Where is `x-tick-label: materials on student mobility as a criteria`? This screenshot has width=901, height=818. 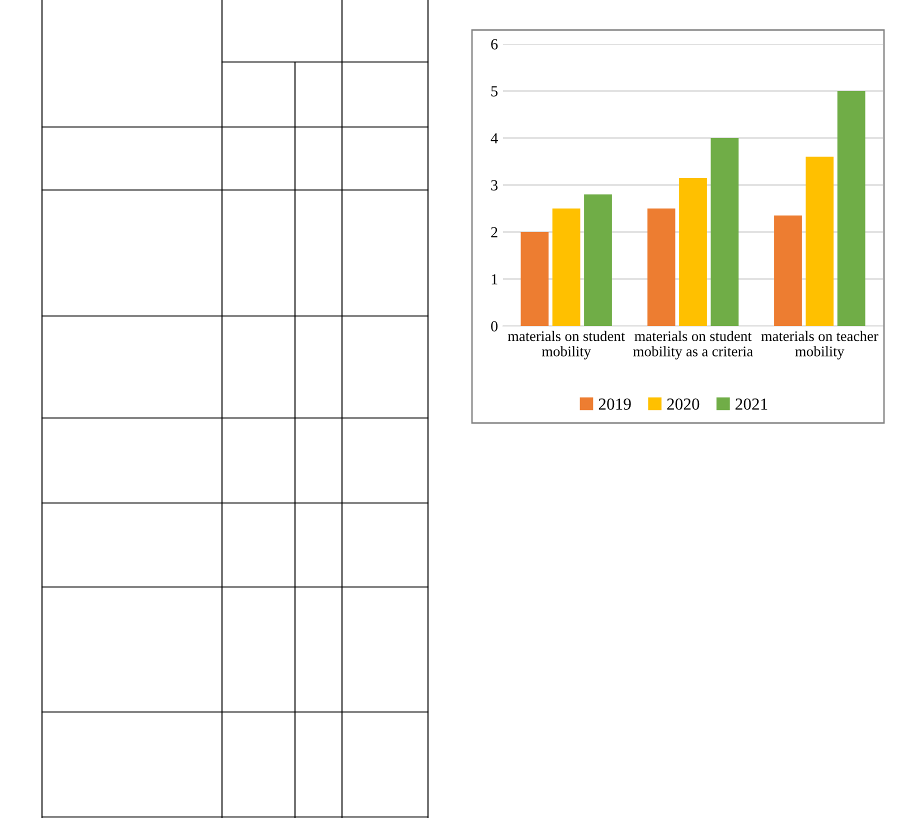
x-tick-label: materials on student mobility as a criteria is located at coordinates (693, 345).